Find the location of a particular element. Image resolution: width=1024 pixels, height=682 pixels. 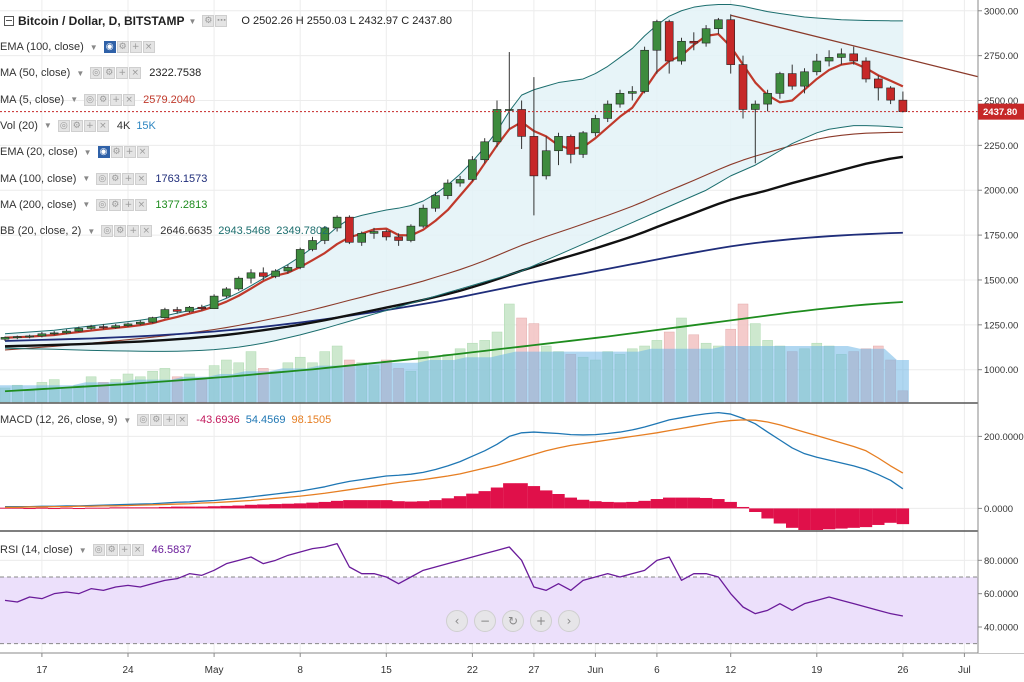

rsi-line is located at coordinates (454, 580).